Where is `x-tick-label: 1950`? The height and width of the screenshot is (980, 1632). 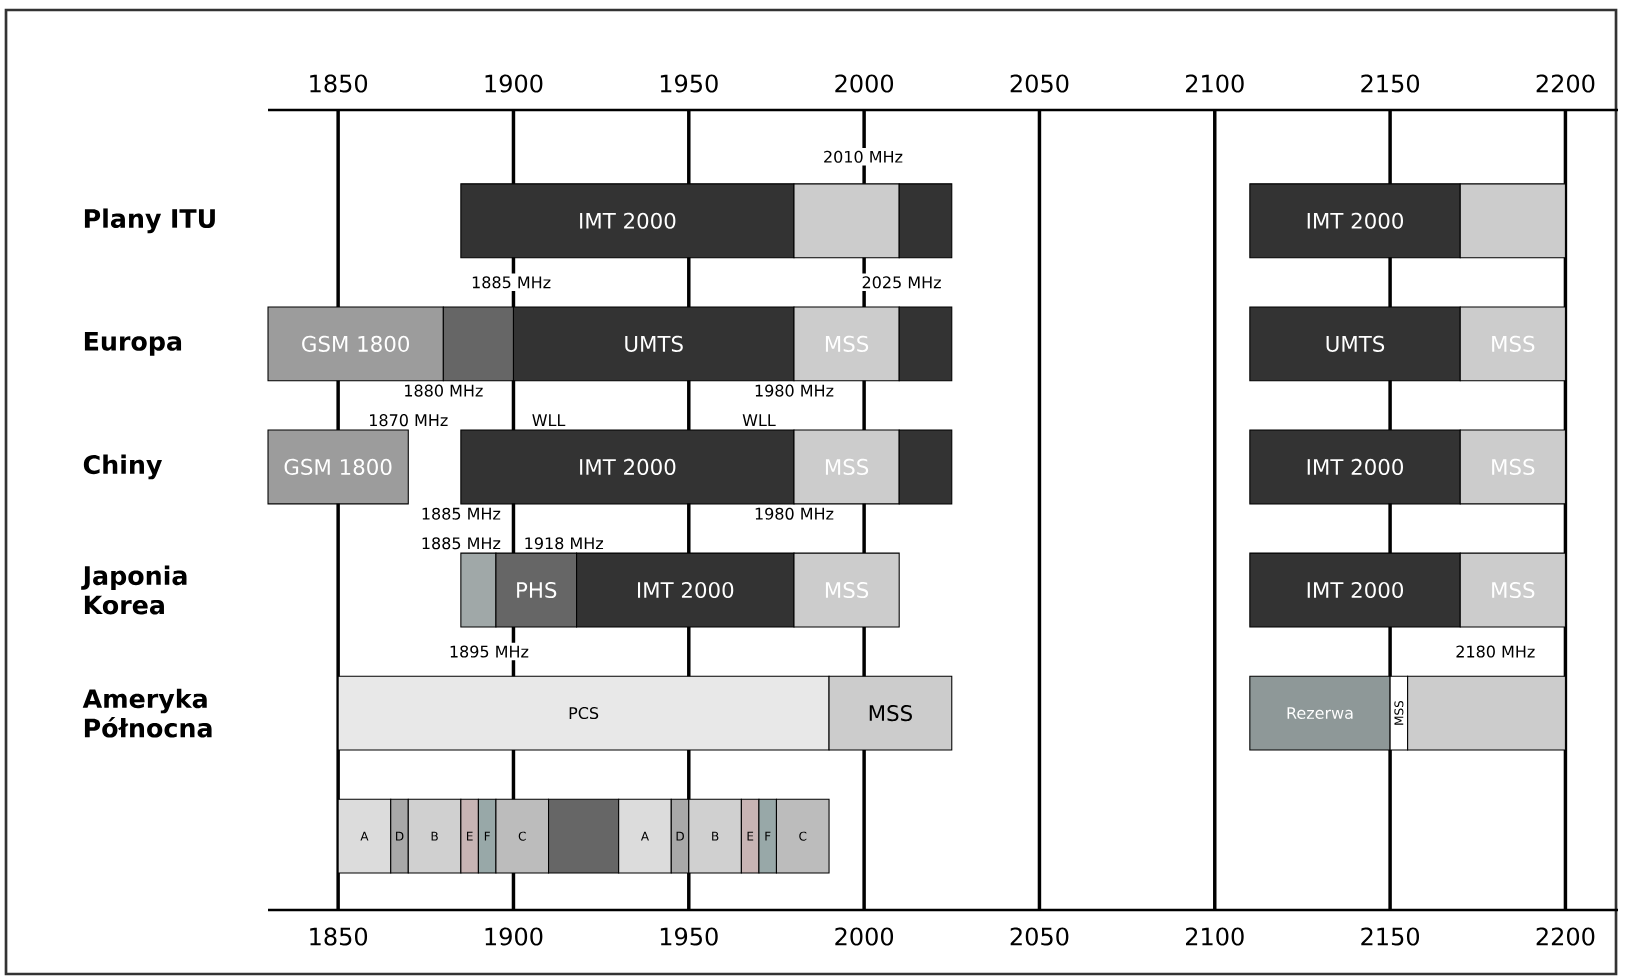
x-tick-label: 1950 is located at coordinates (689, 936).